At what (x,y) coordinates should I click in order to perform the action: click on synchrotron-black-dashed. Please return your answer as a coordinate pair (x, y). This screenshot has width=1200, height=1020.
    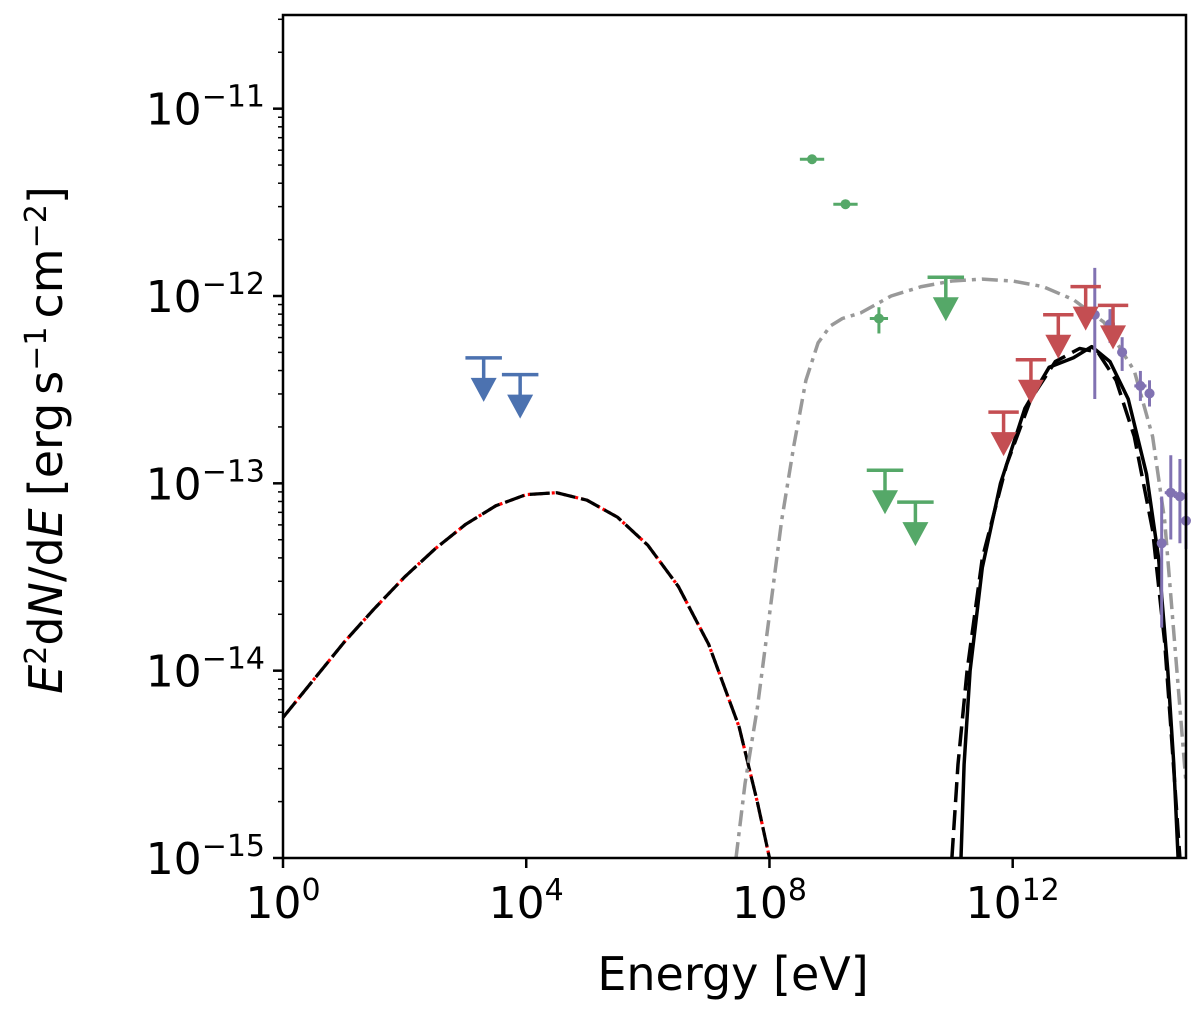
    Looking at the image, I should click on (527, 674).